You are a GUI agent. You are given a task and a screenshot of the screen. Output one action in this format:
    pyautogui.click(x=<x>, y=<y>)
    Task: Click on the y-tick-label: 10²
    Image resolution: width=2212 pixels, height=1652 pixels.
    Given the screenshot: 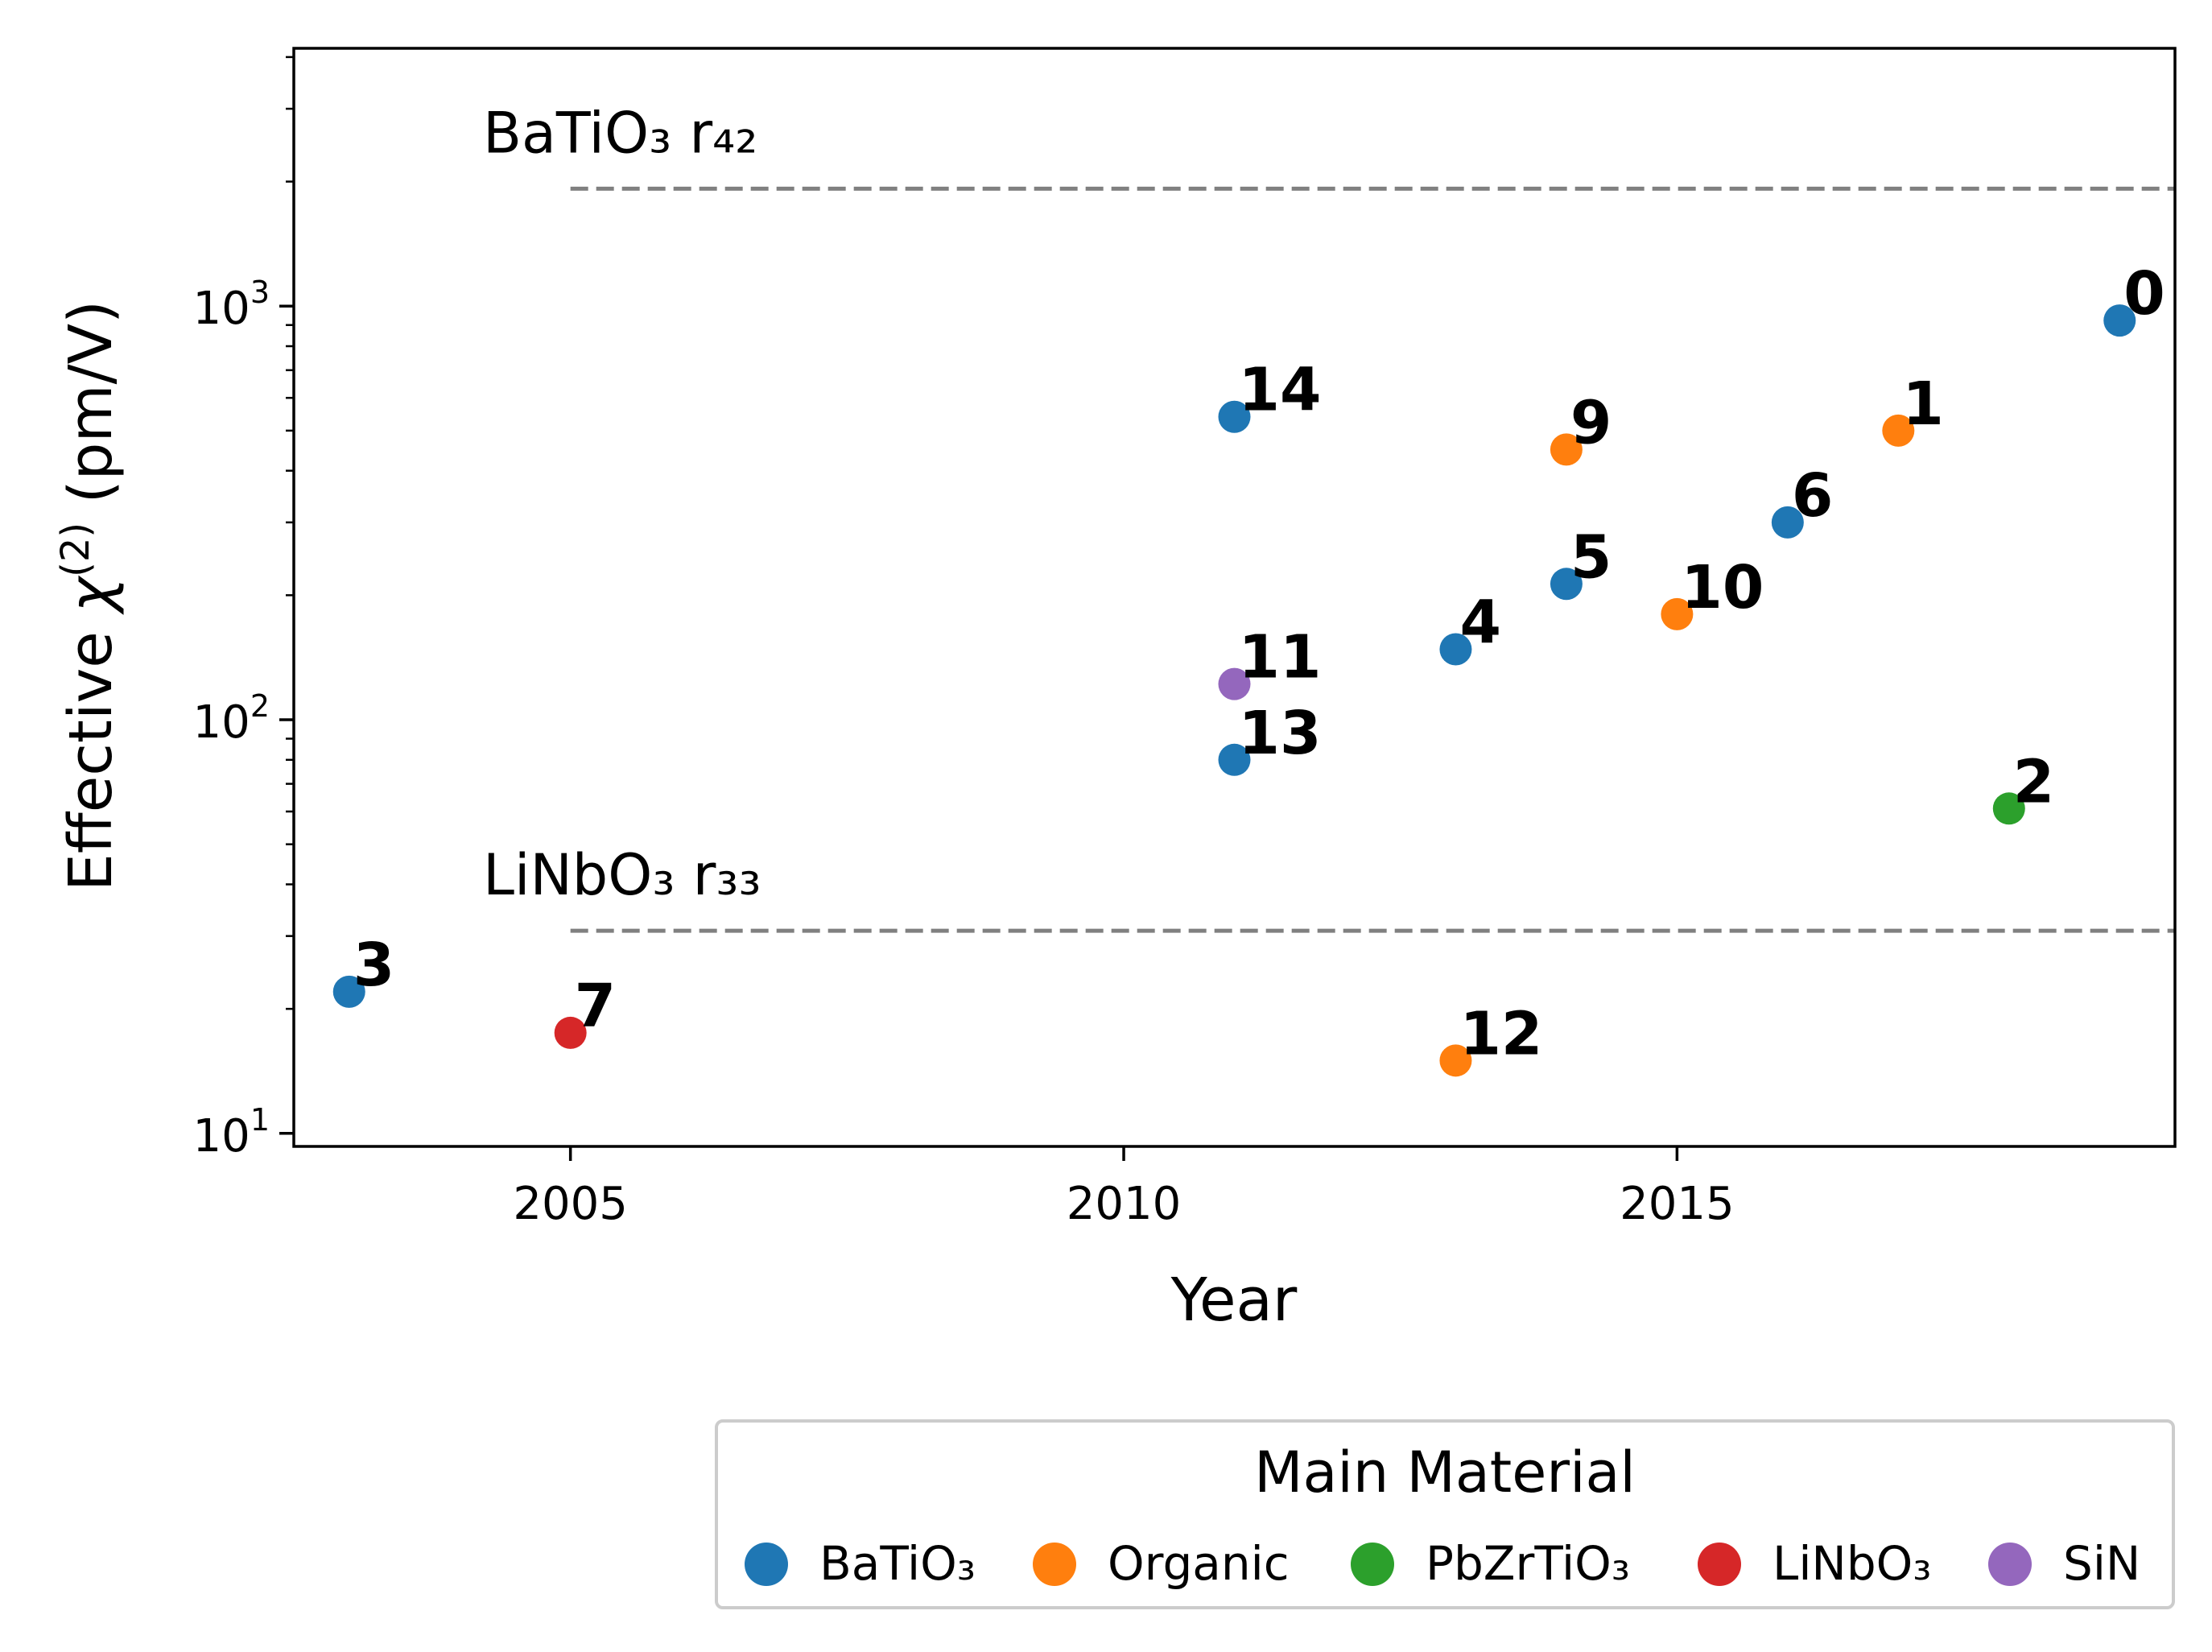 What is the action you would take?
    pyautogui.click(x=231, y=718)
    